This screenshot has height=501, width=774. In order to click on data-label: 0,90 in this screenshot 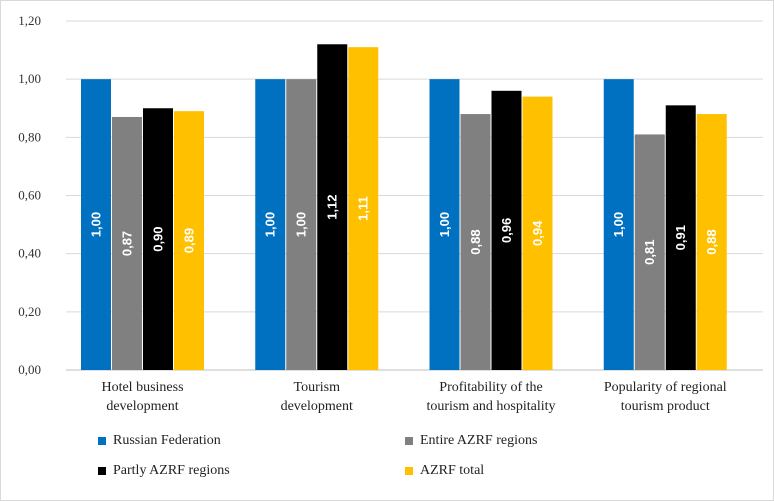, I will do `click(158, 238)`.